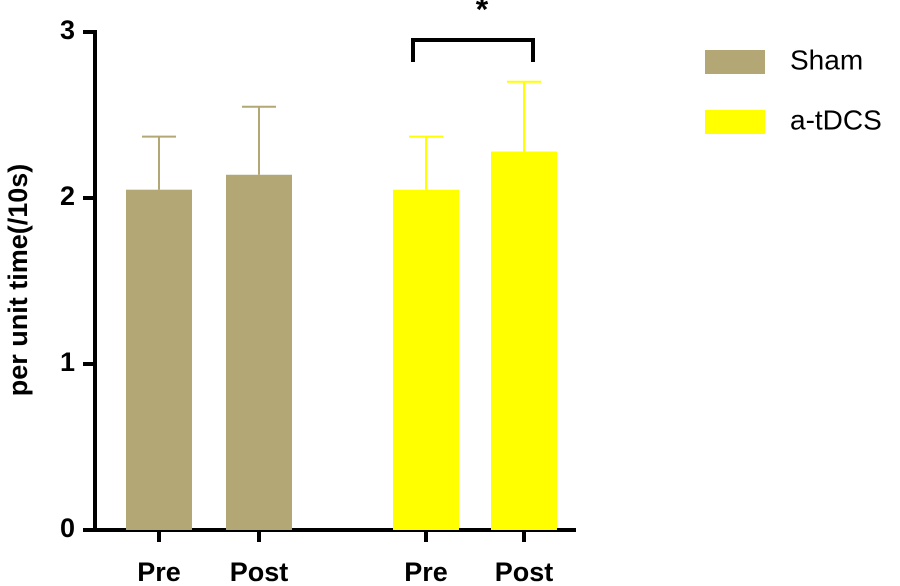 This screenshot has height=586, width=900. I want to click on y-axis-label: per unit time(/10s), so click(18, 280).